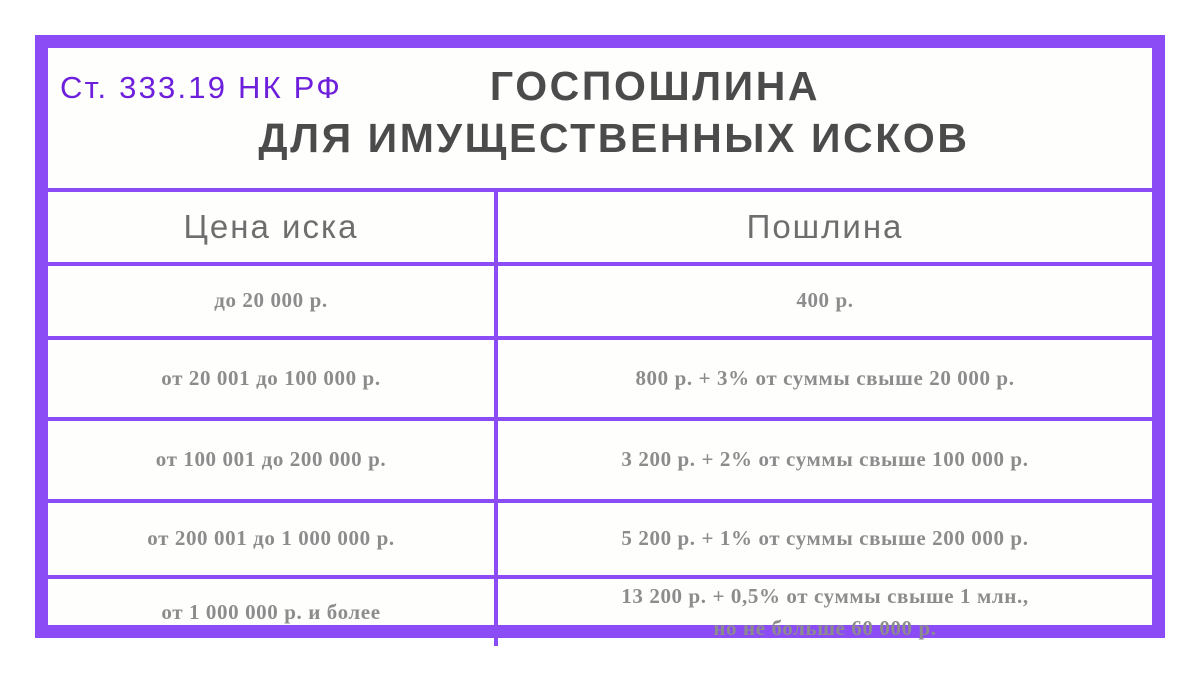 This screenshot has width=1200, height=675. What do you see at coordinates (655, 86) in the screenshot?
I see `page-title-line-1: ГОСПОШЛИНА` at bounding box center [655, 86].